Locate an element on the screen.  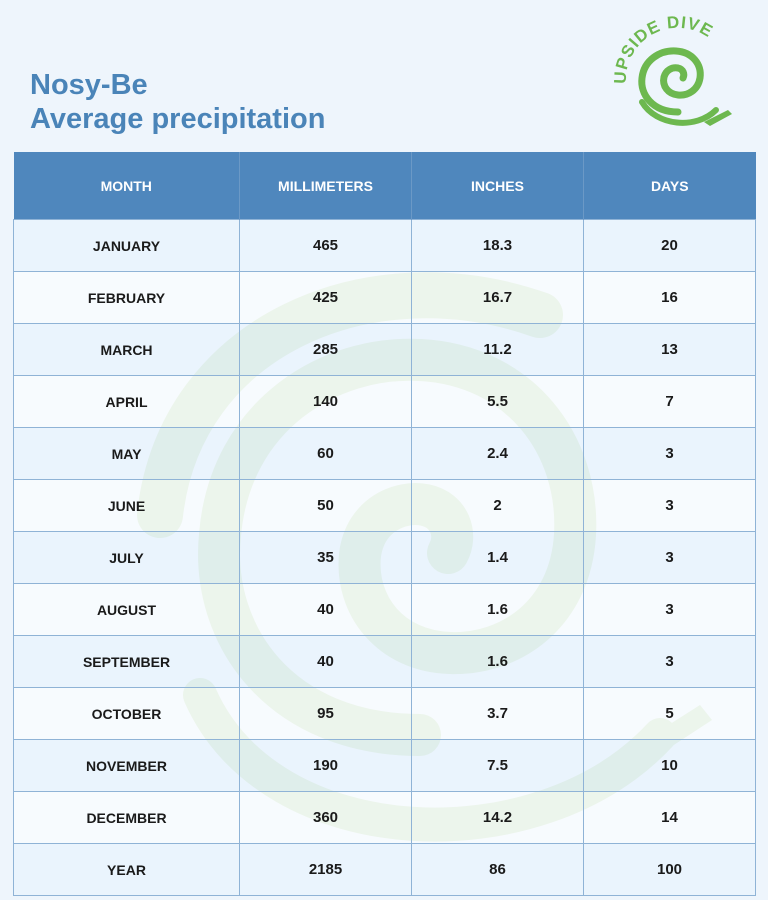
month-cell: SEPTEMBER is located at coordinates (126, 661).